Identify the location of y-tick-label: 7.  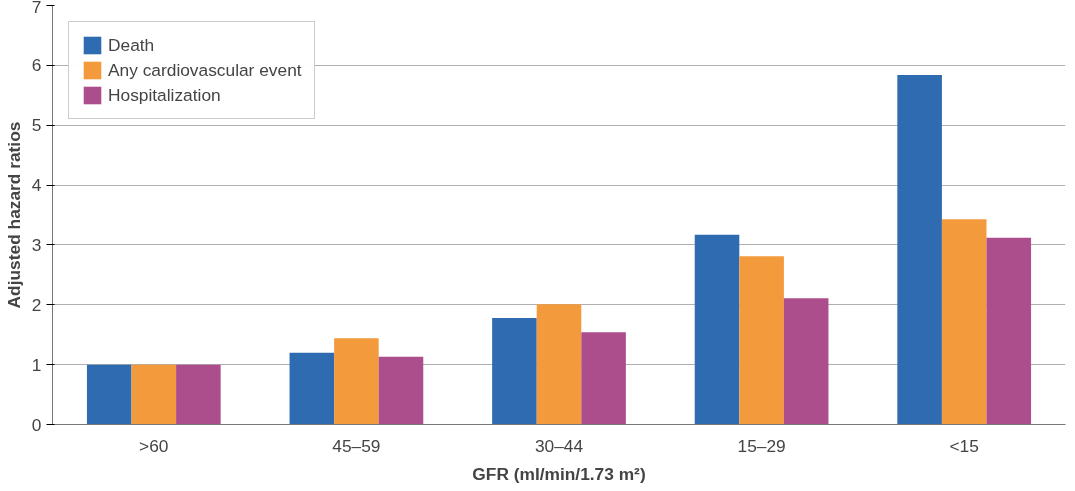
(36, 8).